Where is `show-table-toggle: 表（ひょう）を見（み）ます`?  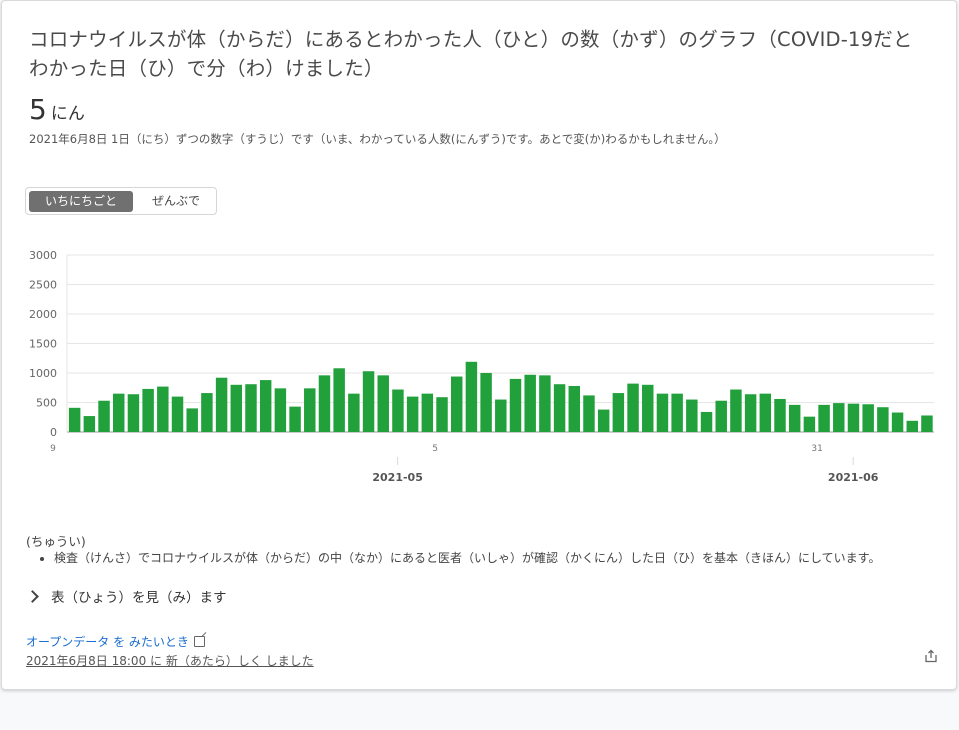
show-table-toggle: 表（ひょう）を見（み）ます is located at coordinates (126, 596).